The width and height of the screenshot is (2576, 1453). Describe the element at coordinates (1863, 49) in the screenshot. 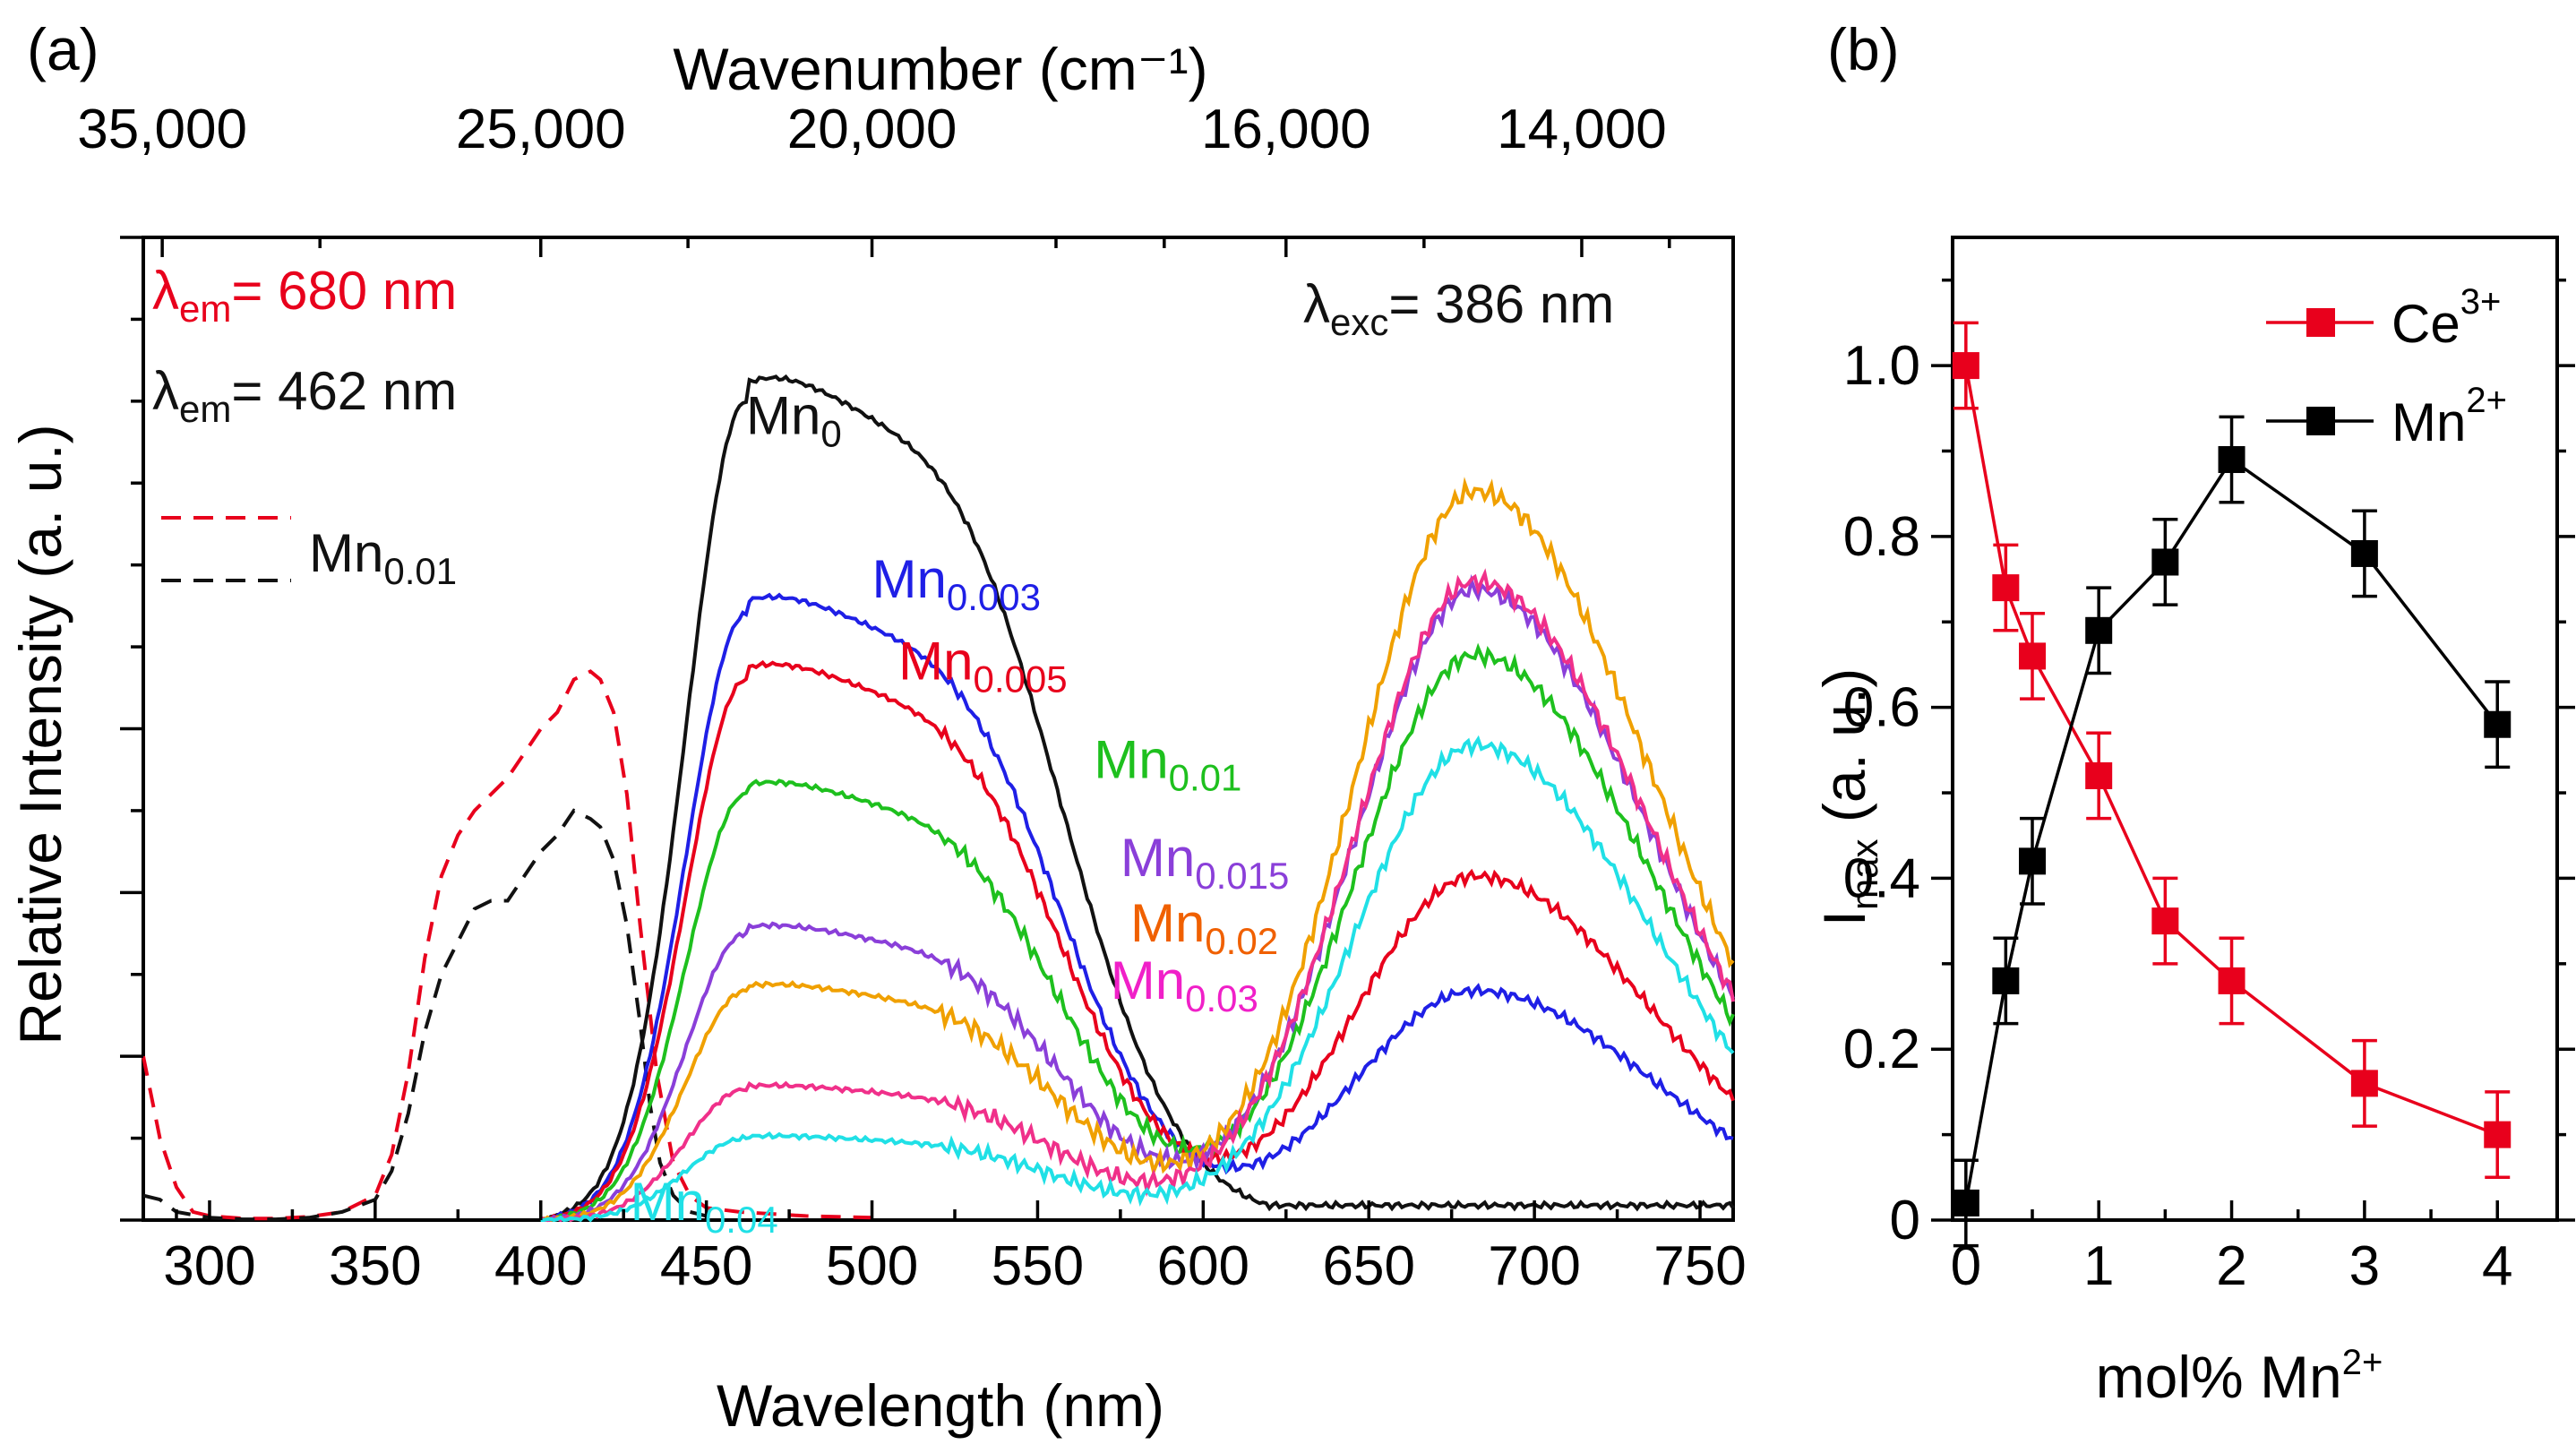

I see `panel-b-label: (b)` at that location.